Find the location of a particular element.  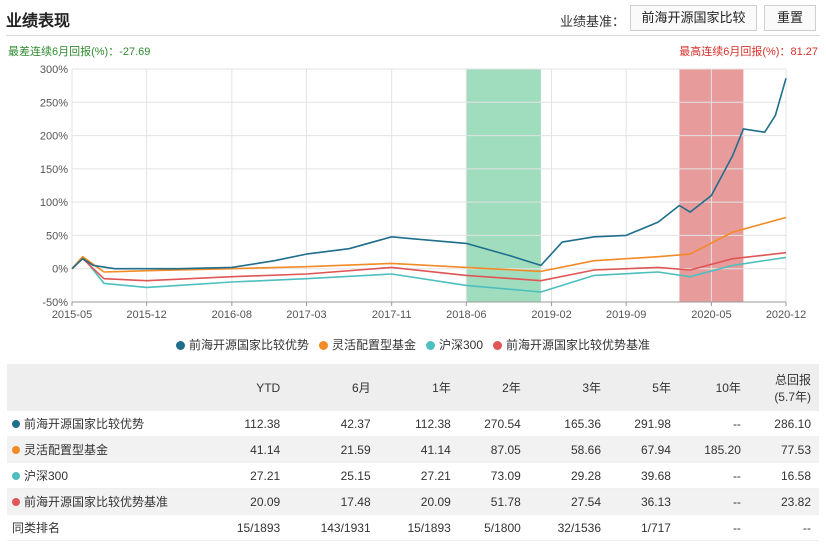

chart-legend: 前海开源国家比较优势 灵活配置型基金 沪深300 前海开源国家比较优势基准 is located at coordinates (413, 344).